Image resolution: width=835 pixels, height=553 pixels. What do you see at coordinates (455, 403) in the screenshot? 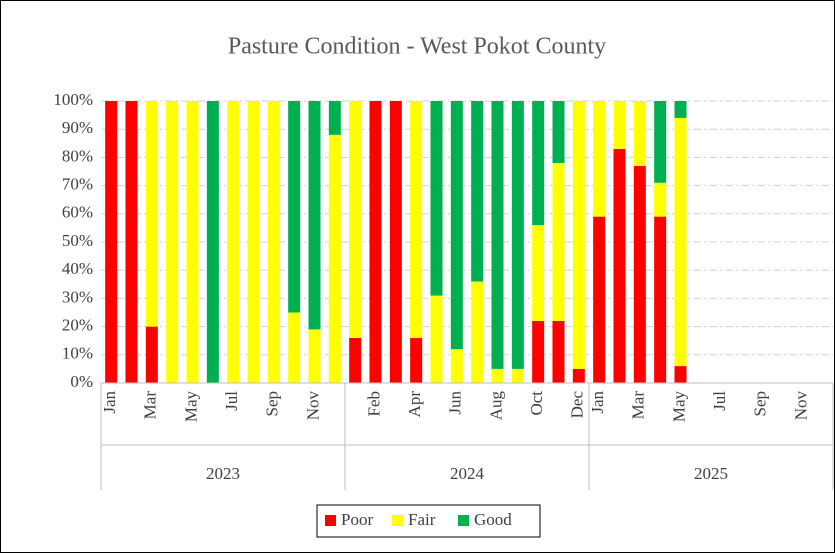
I see `x-tick-label: Jun` at bounding box center [455, 403].